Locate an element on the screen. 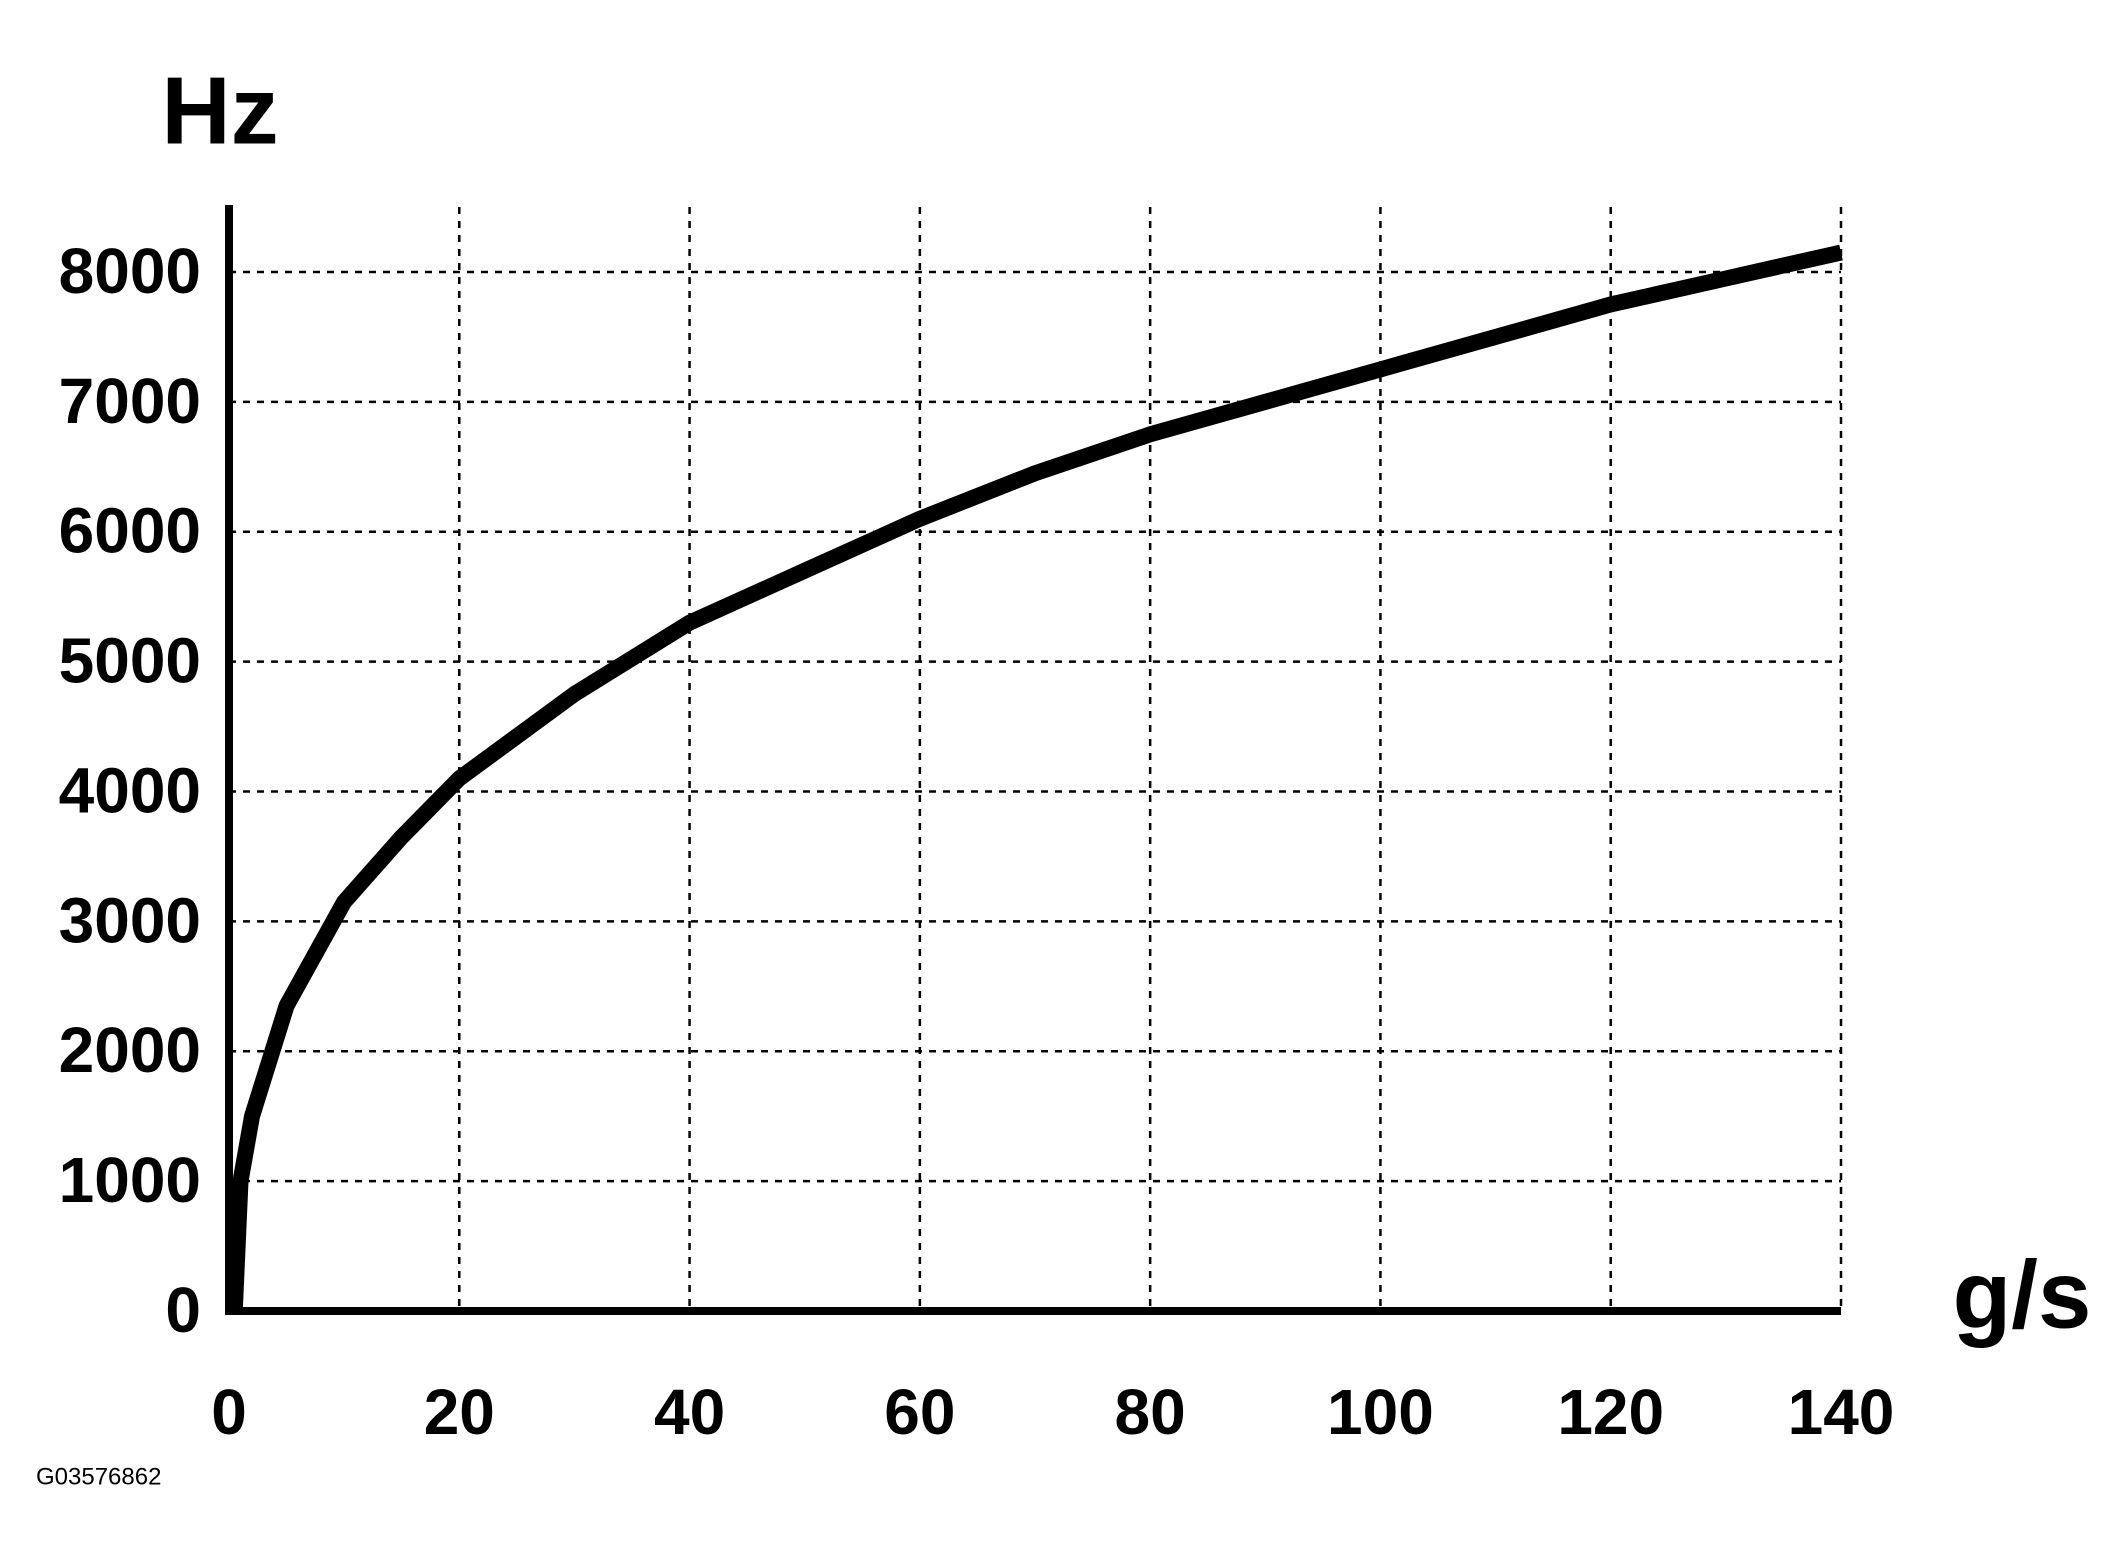 Image resolution: width=2124 pixels, height=1554 pixels. y-tick-label: 2000 is located at coordinates (130, 1050).